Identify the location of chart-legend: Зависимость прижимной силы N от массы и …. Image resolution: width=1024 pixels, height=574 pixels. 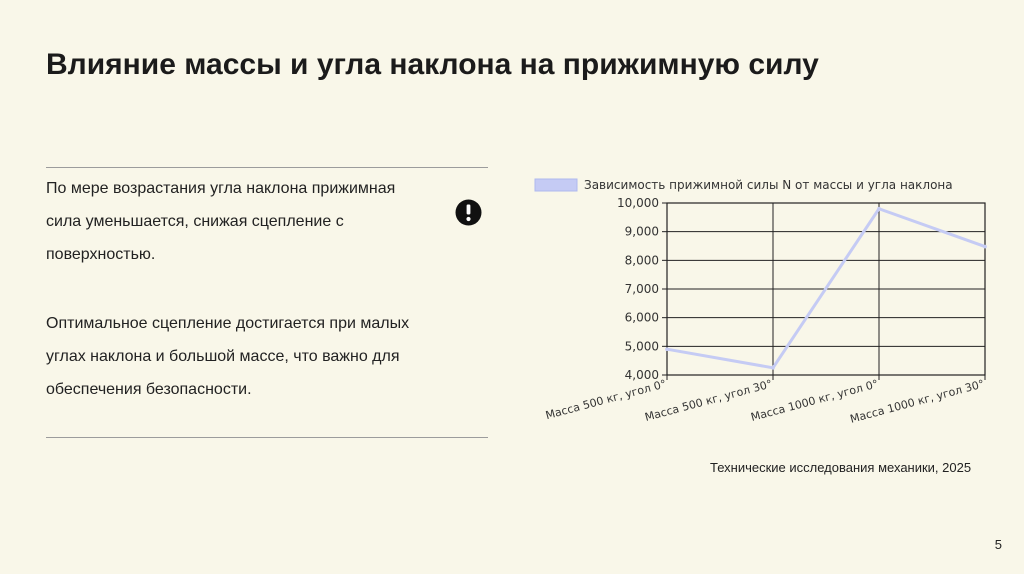
(743, 185).